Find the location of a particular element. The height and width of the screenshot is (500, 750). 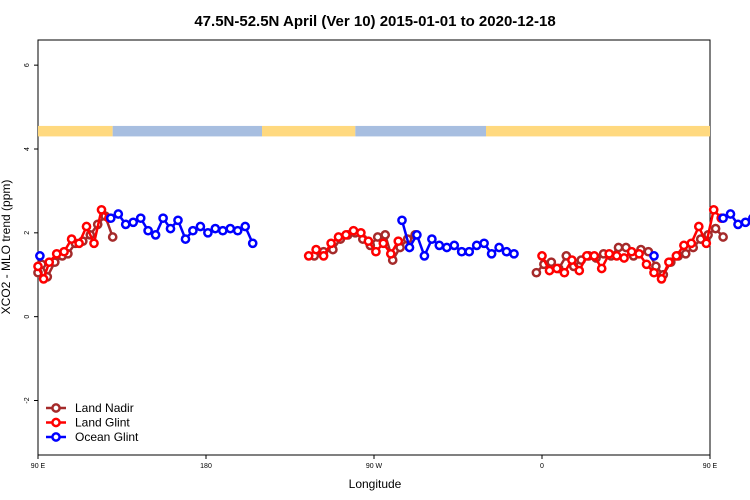

series-land-glint is located at coordinates (380, 244).